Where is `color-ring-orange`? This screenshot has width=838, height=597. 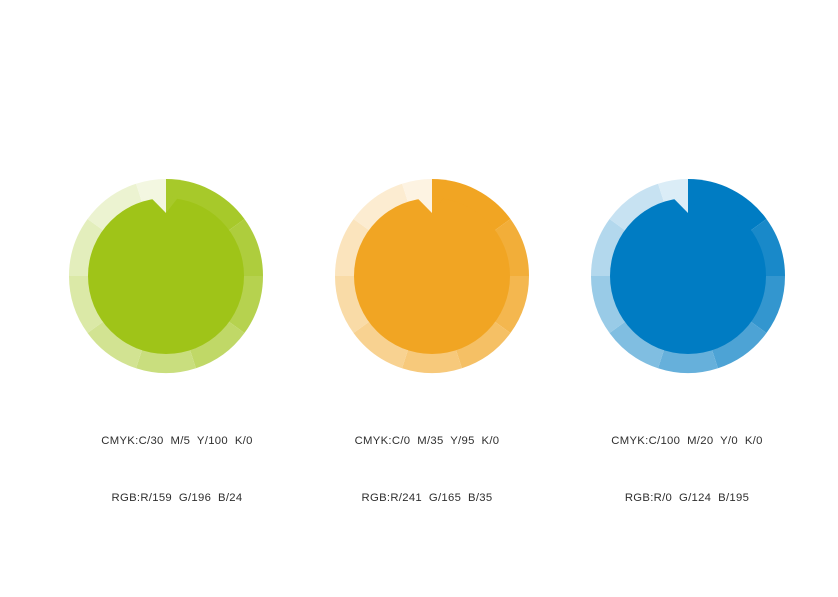 color-ring-orange is located at coordinates (432, 276).